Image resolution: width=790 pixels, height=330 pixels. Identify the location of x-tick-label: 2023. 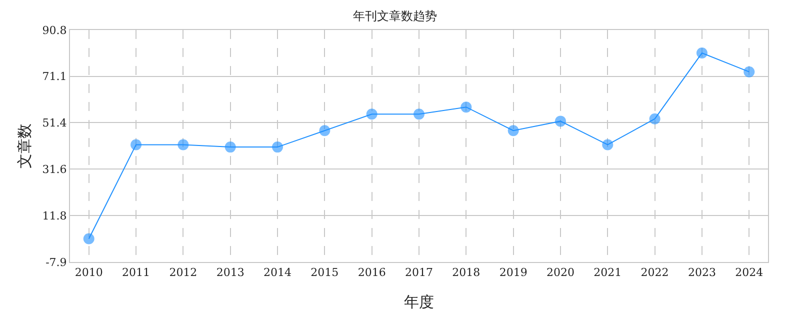
(702, 273).